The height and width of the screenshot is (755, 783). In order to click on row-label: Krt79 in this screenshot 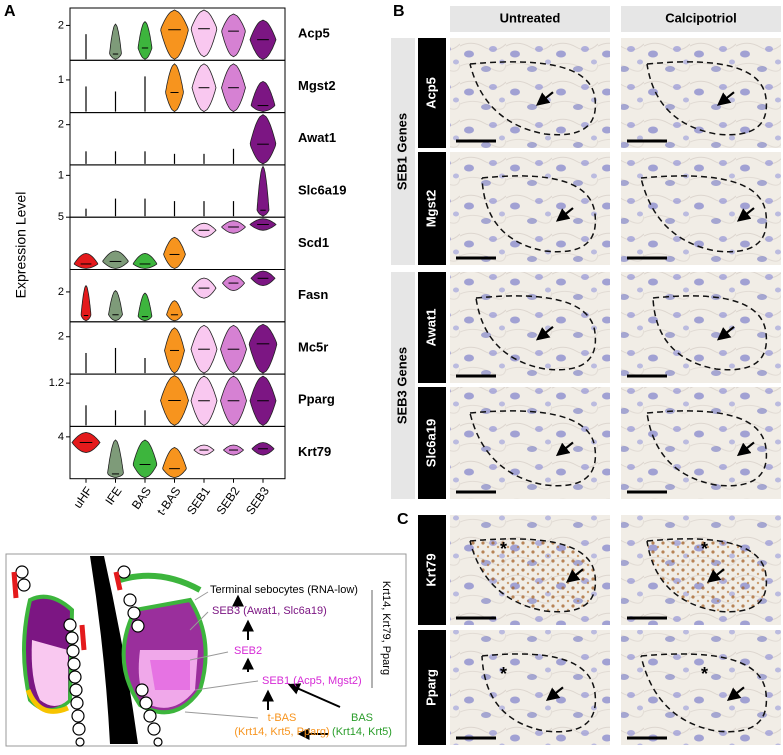, I will do `click(430, 569)`.